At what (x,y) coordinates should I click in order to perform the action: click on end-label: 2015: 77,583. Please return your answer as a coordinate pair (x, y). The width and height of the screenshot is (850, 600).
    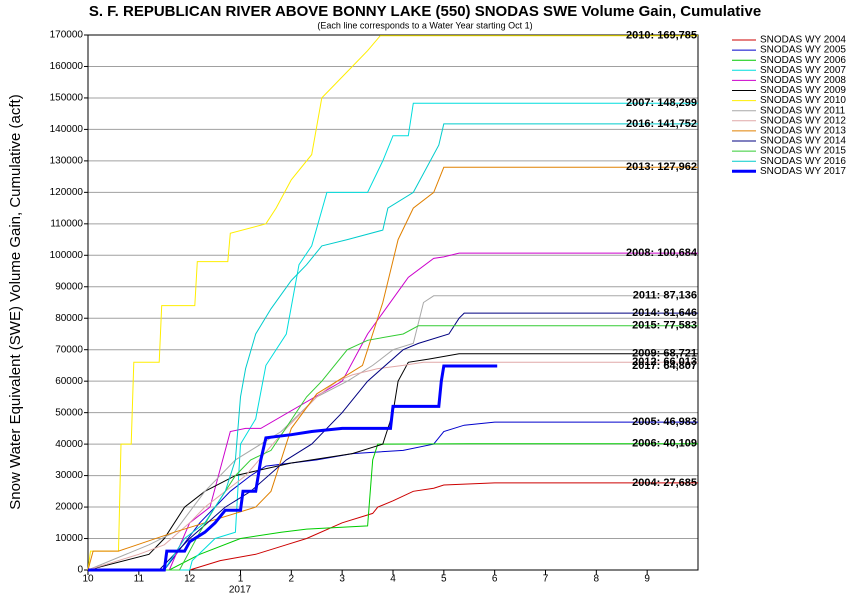
    Looking at the image, I should click on (664, 326).